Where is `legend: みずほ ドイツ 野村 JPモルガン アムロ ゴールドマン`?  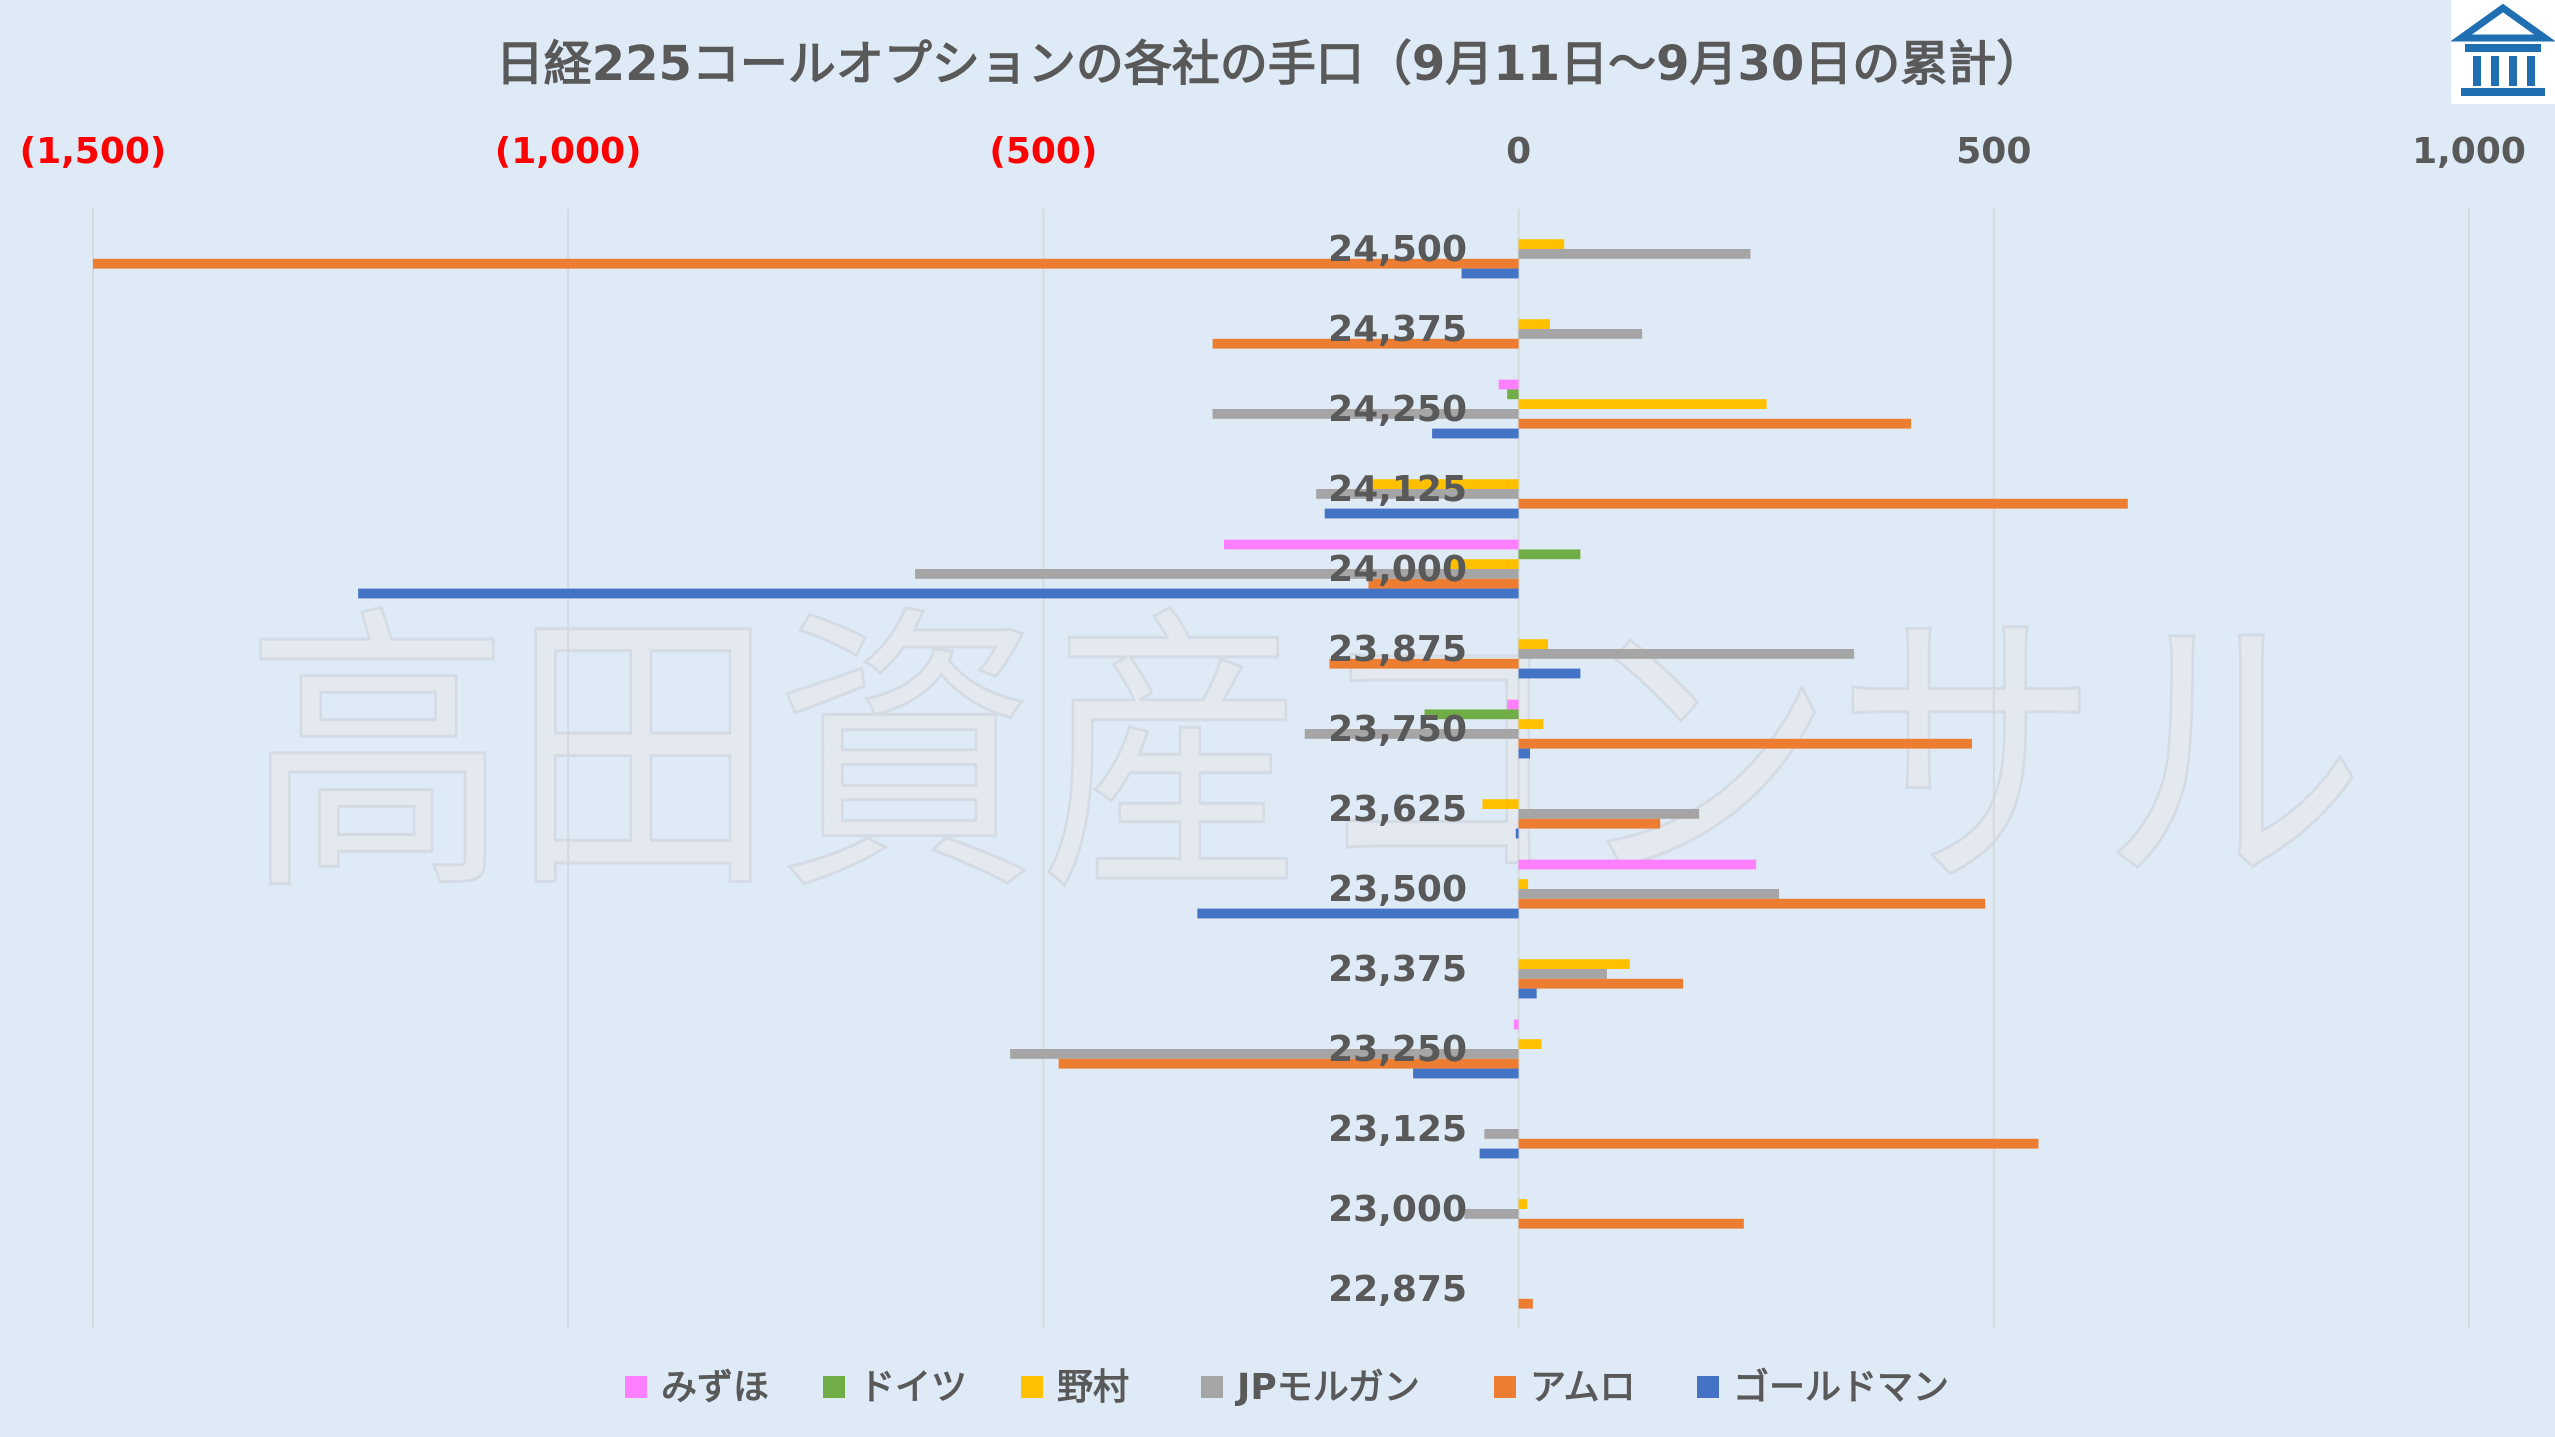
legend: みずほ ドイツ 野村 JPモルガン アムロ ゴールドマン is located at coordinates (1287, 1387).